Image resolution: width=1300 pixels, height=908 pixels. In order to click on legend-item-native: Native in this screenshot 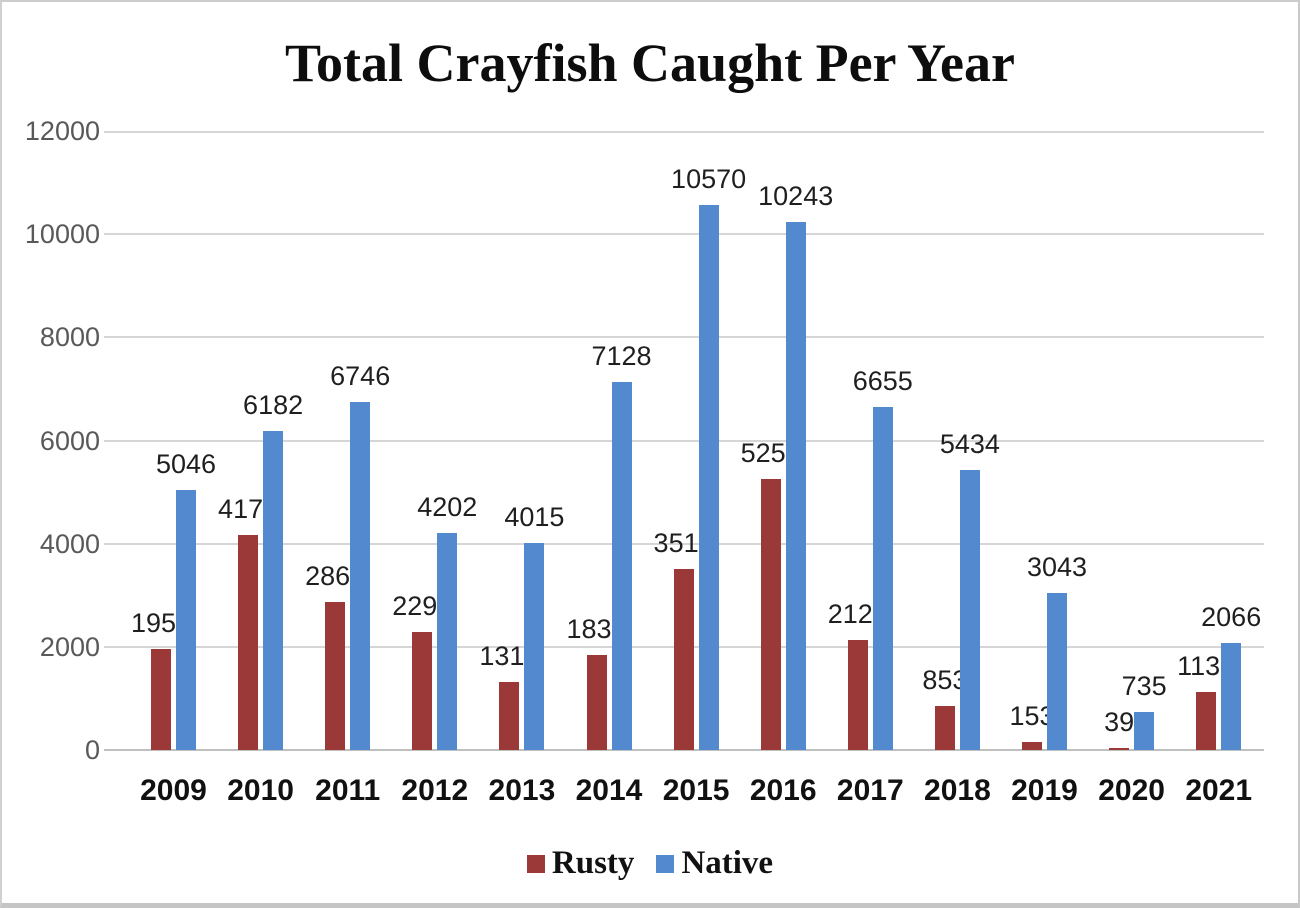, I will do `click(714, 863)`.